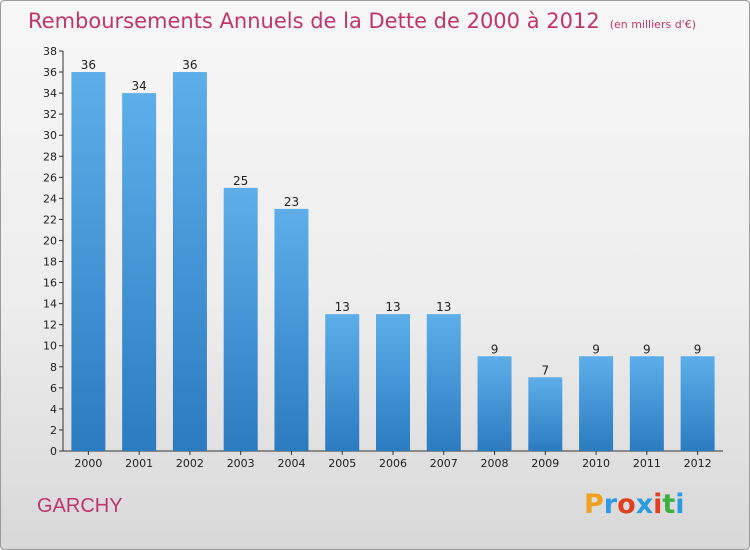 The height and width of the screenshot is (550, 750). I want to click on y-tick-label: 12, so click(50, 325).